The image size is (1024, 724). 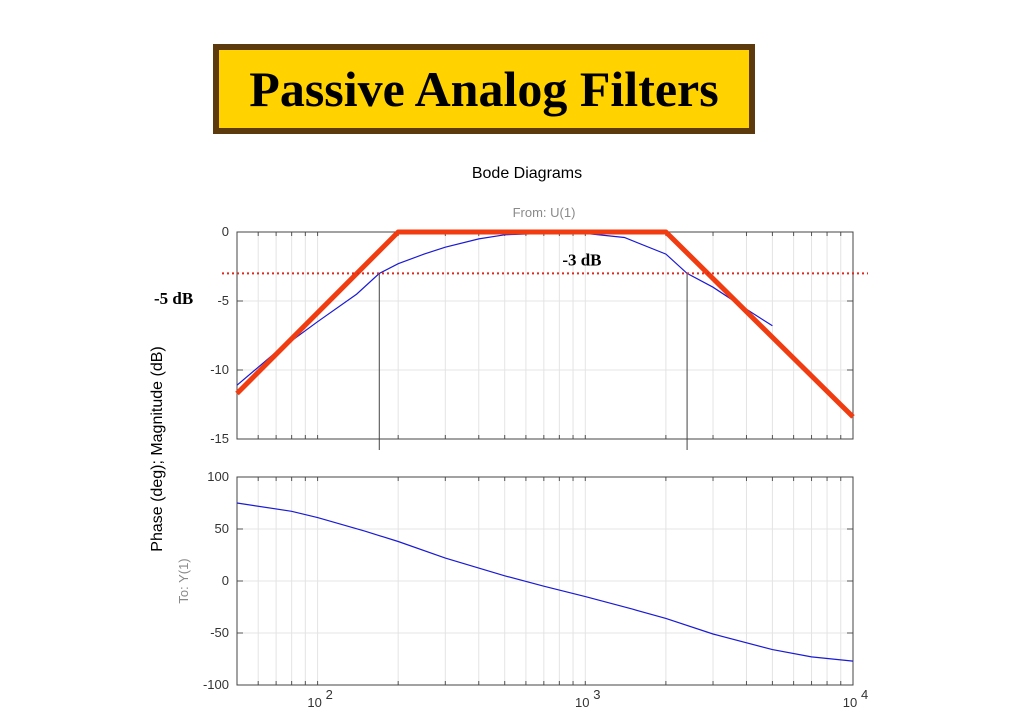 I want to click on magnitude-y-tick-label: -15, so click(x=219, y=438).